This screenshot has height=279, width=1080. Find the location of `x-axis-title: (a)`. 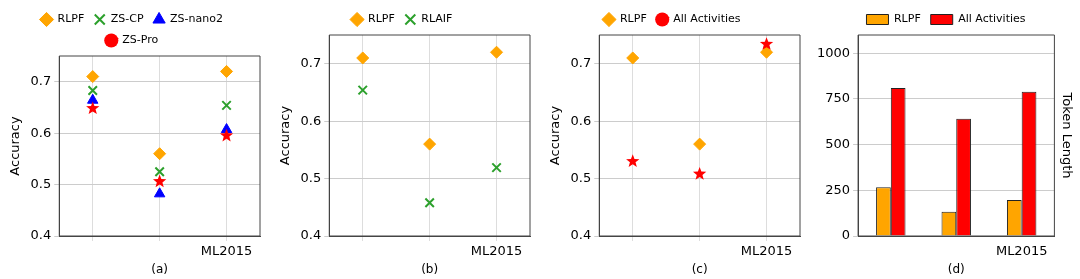

x-axis-title: (a) is located at coordinates (159, 268).